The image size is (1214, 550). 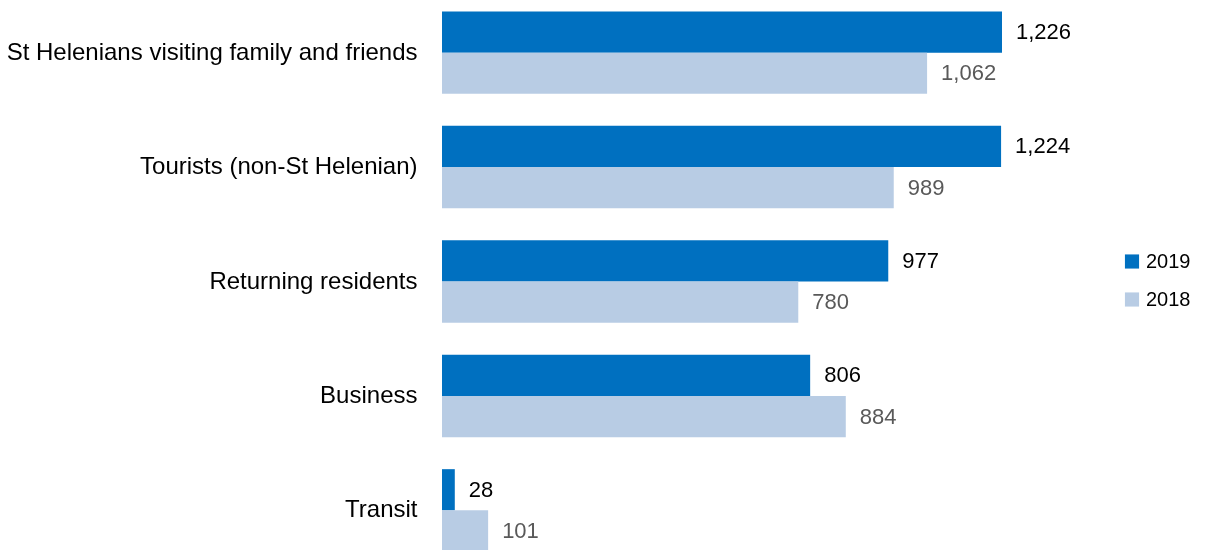 What do you see at coordinates (520, 530) in the screenshot?
I see `data-label: 101` at bounding box center [520, 530].